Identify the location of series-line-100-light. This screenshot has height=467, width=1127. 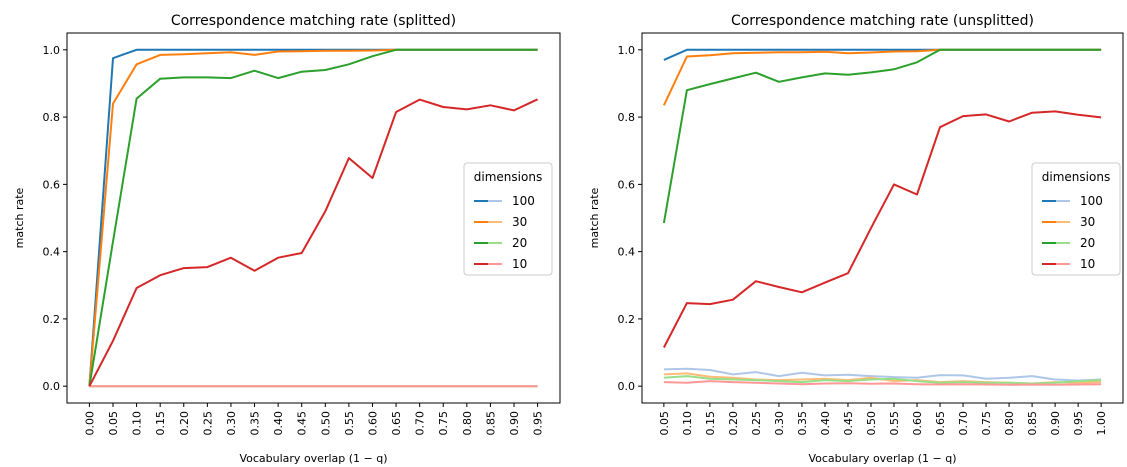
(882, 374).